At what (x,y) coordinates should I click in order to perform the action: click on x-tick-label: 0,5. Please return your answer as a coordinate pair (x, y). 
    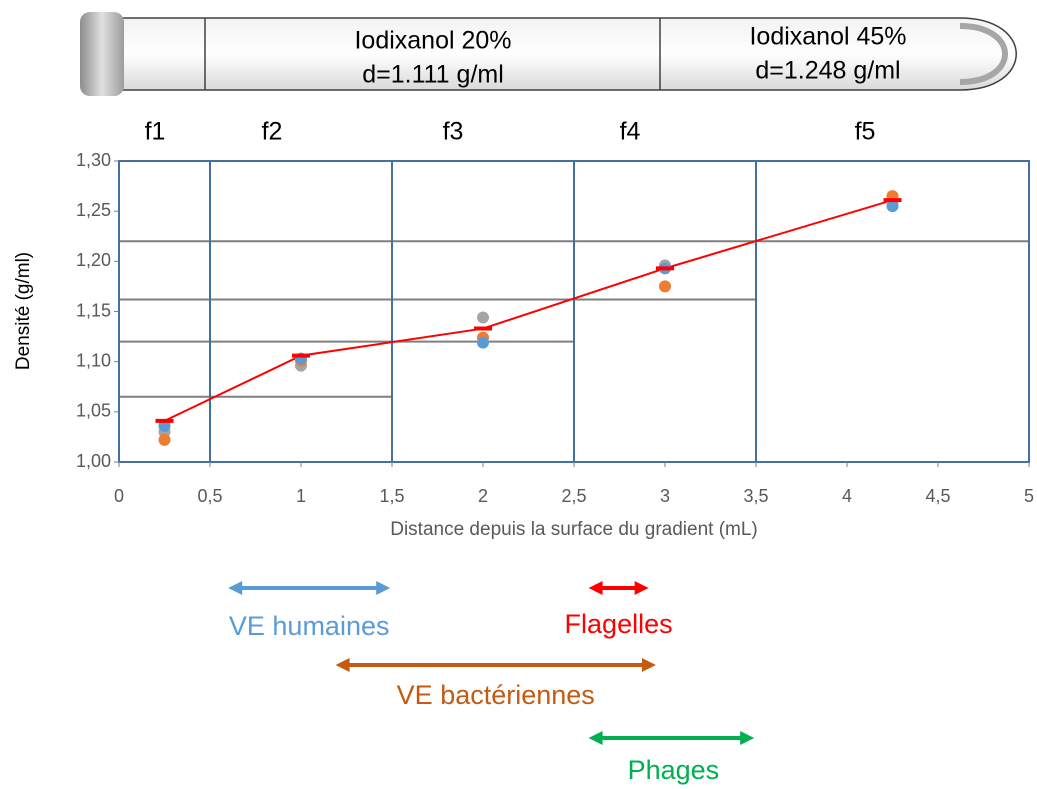
    Looking at the image, I should click on (209, 496).